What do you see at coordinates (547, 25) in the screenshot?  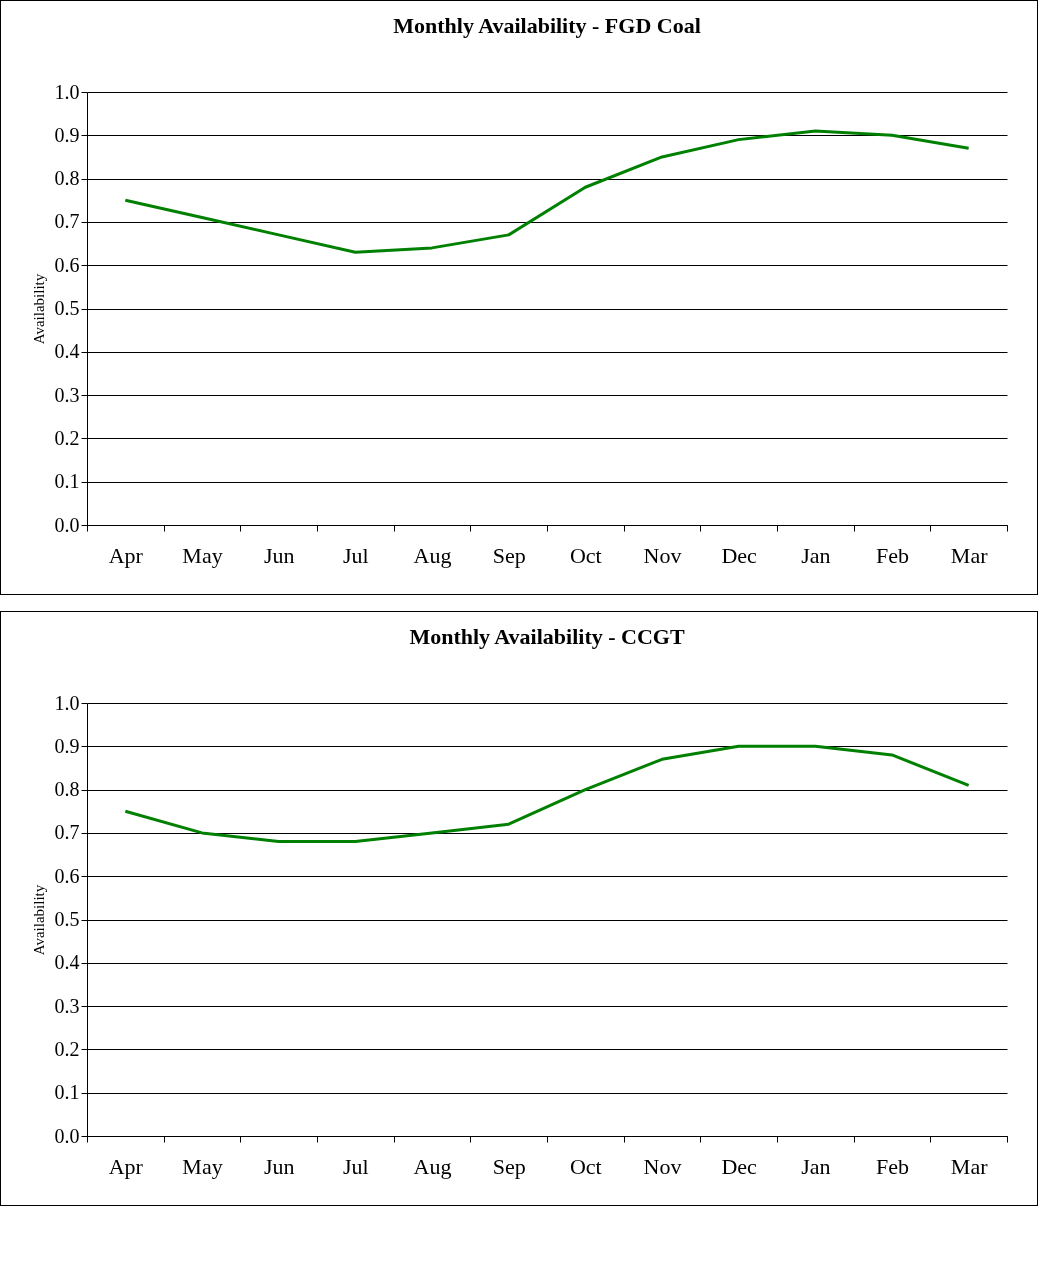 I see `chart-title: Monthly Availability - FGD Coal` at bounding box center [547, 25].